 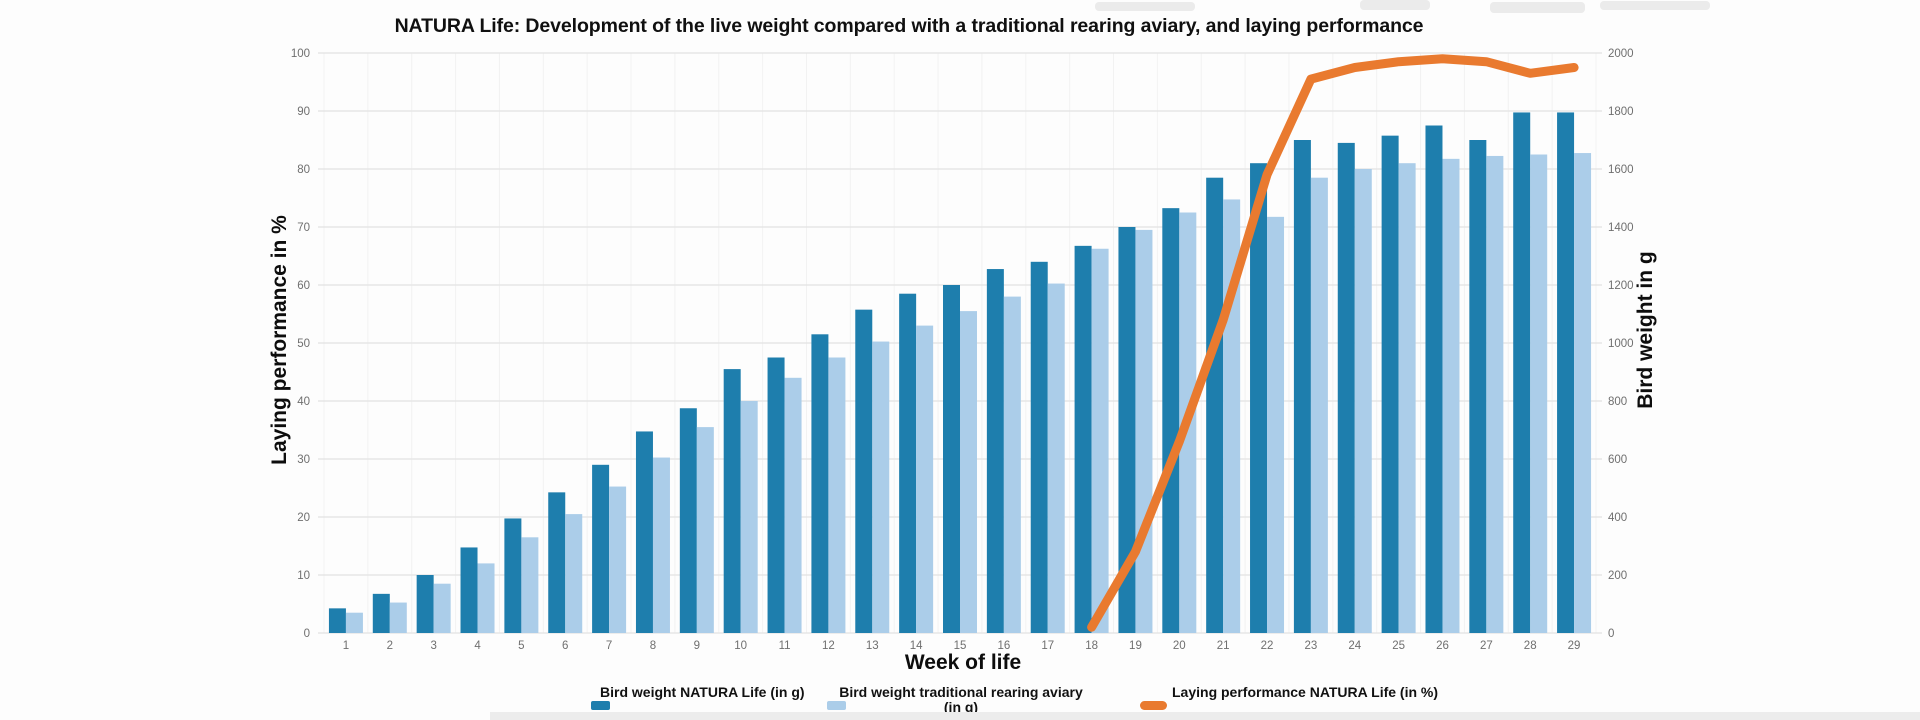 I want to click on x-tick-label-week-27: 27, so click(x=1486, y=646).